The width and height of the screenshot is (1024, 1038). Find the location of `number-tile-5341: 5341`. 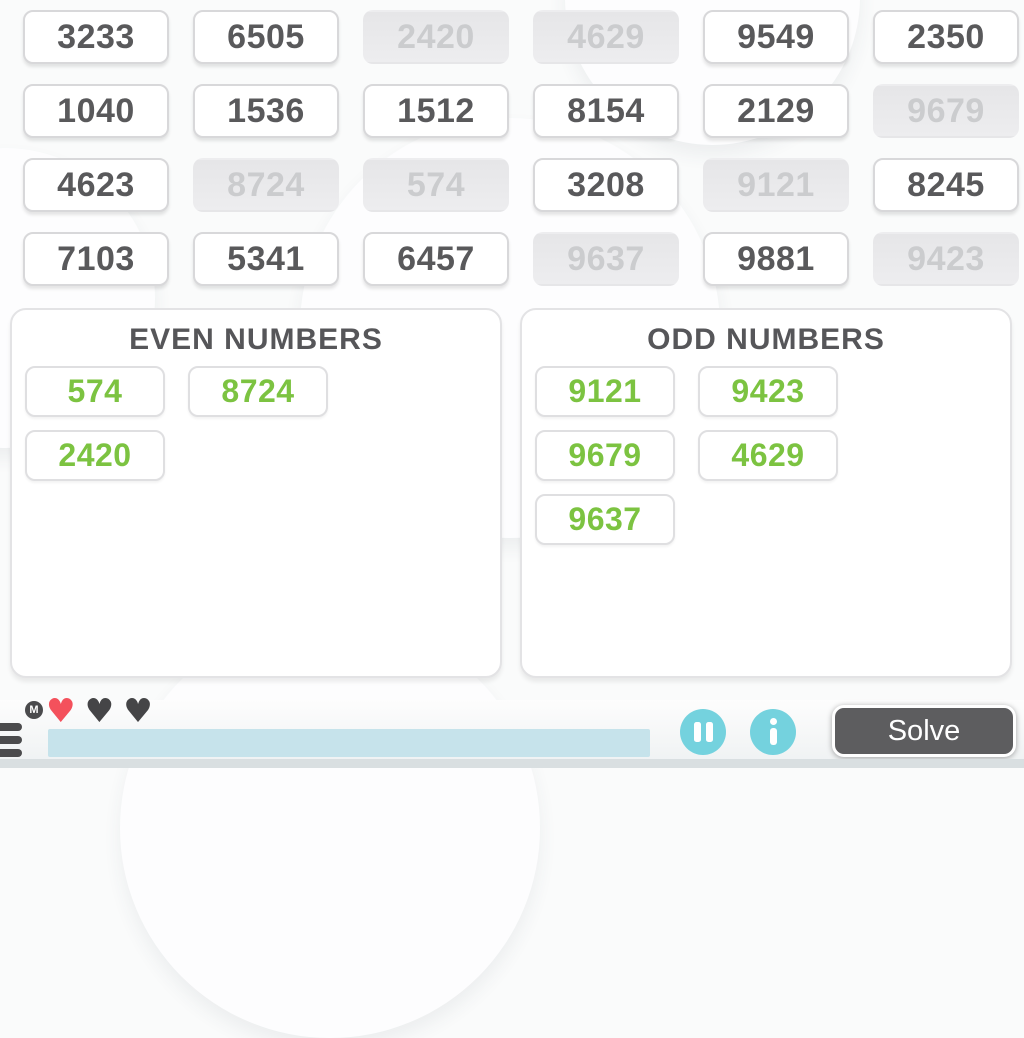

number-tile-5341: 5341 is located at coordinates (266, 259).